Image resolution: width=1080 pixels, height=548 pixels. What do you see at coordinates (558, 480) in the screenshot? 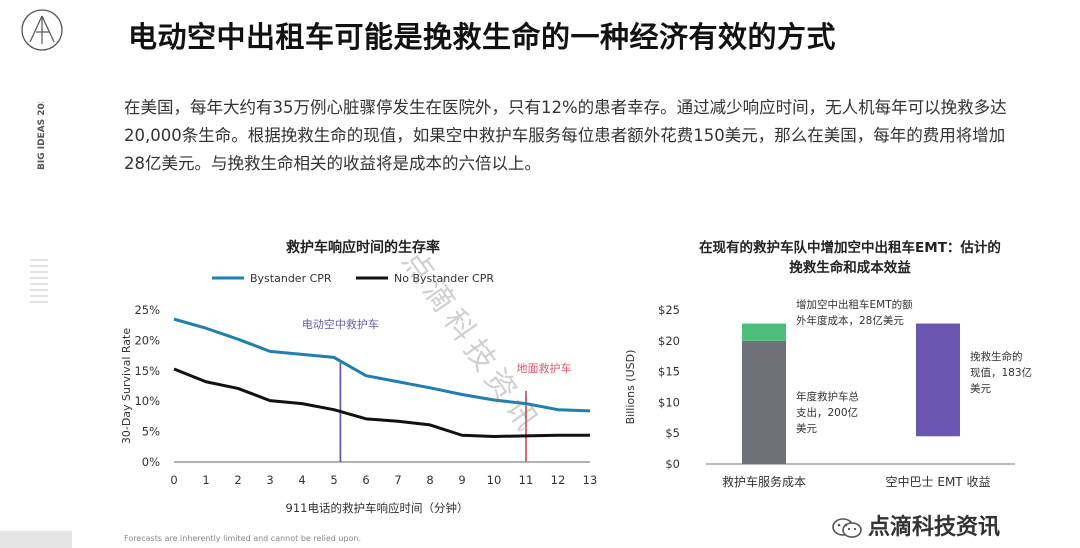
I see `chart1-x-tick: 12` at bounding box center [558, 480].